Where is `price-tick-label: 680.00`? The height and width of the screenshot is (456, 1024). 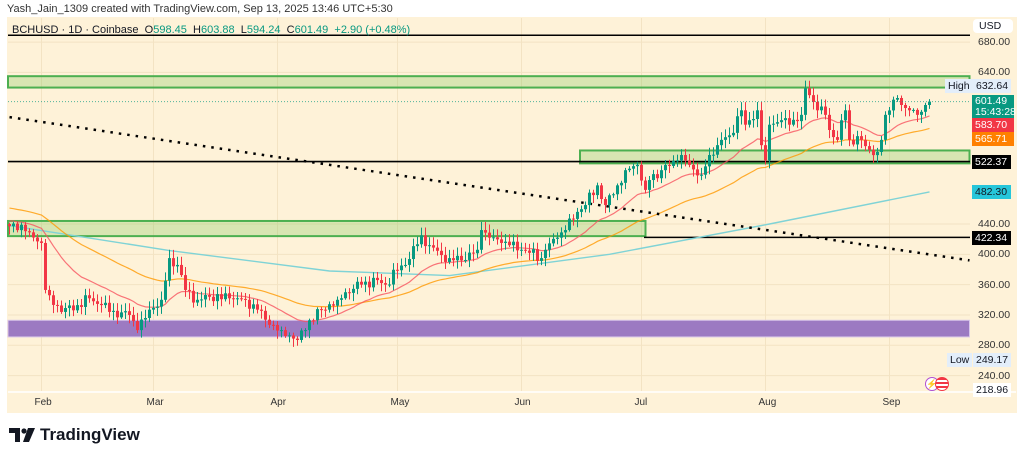
price-tick-label: 680.00 is located at coordinates (994, 42).